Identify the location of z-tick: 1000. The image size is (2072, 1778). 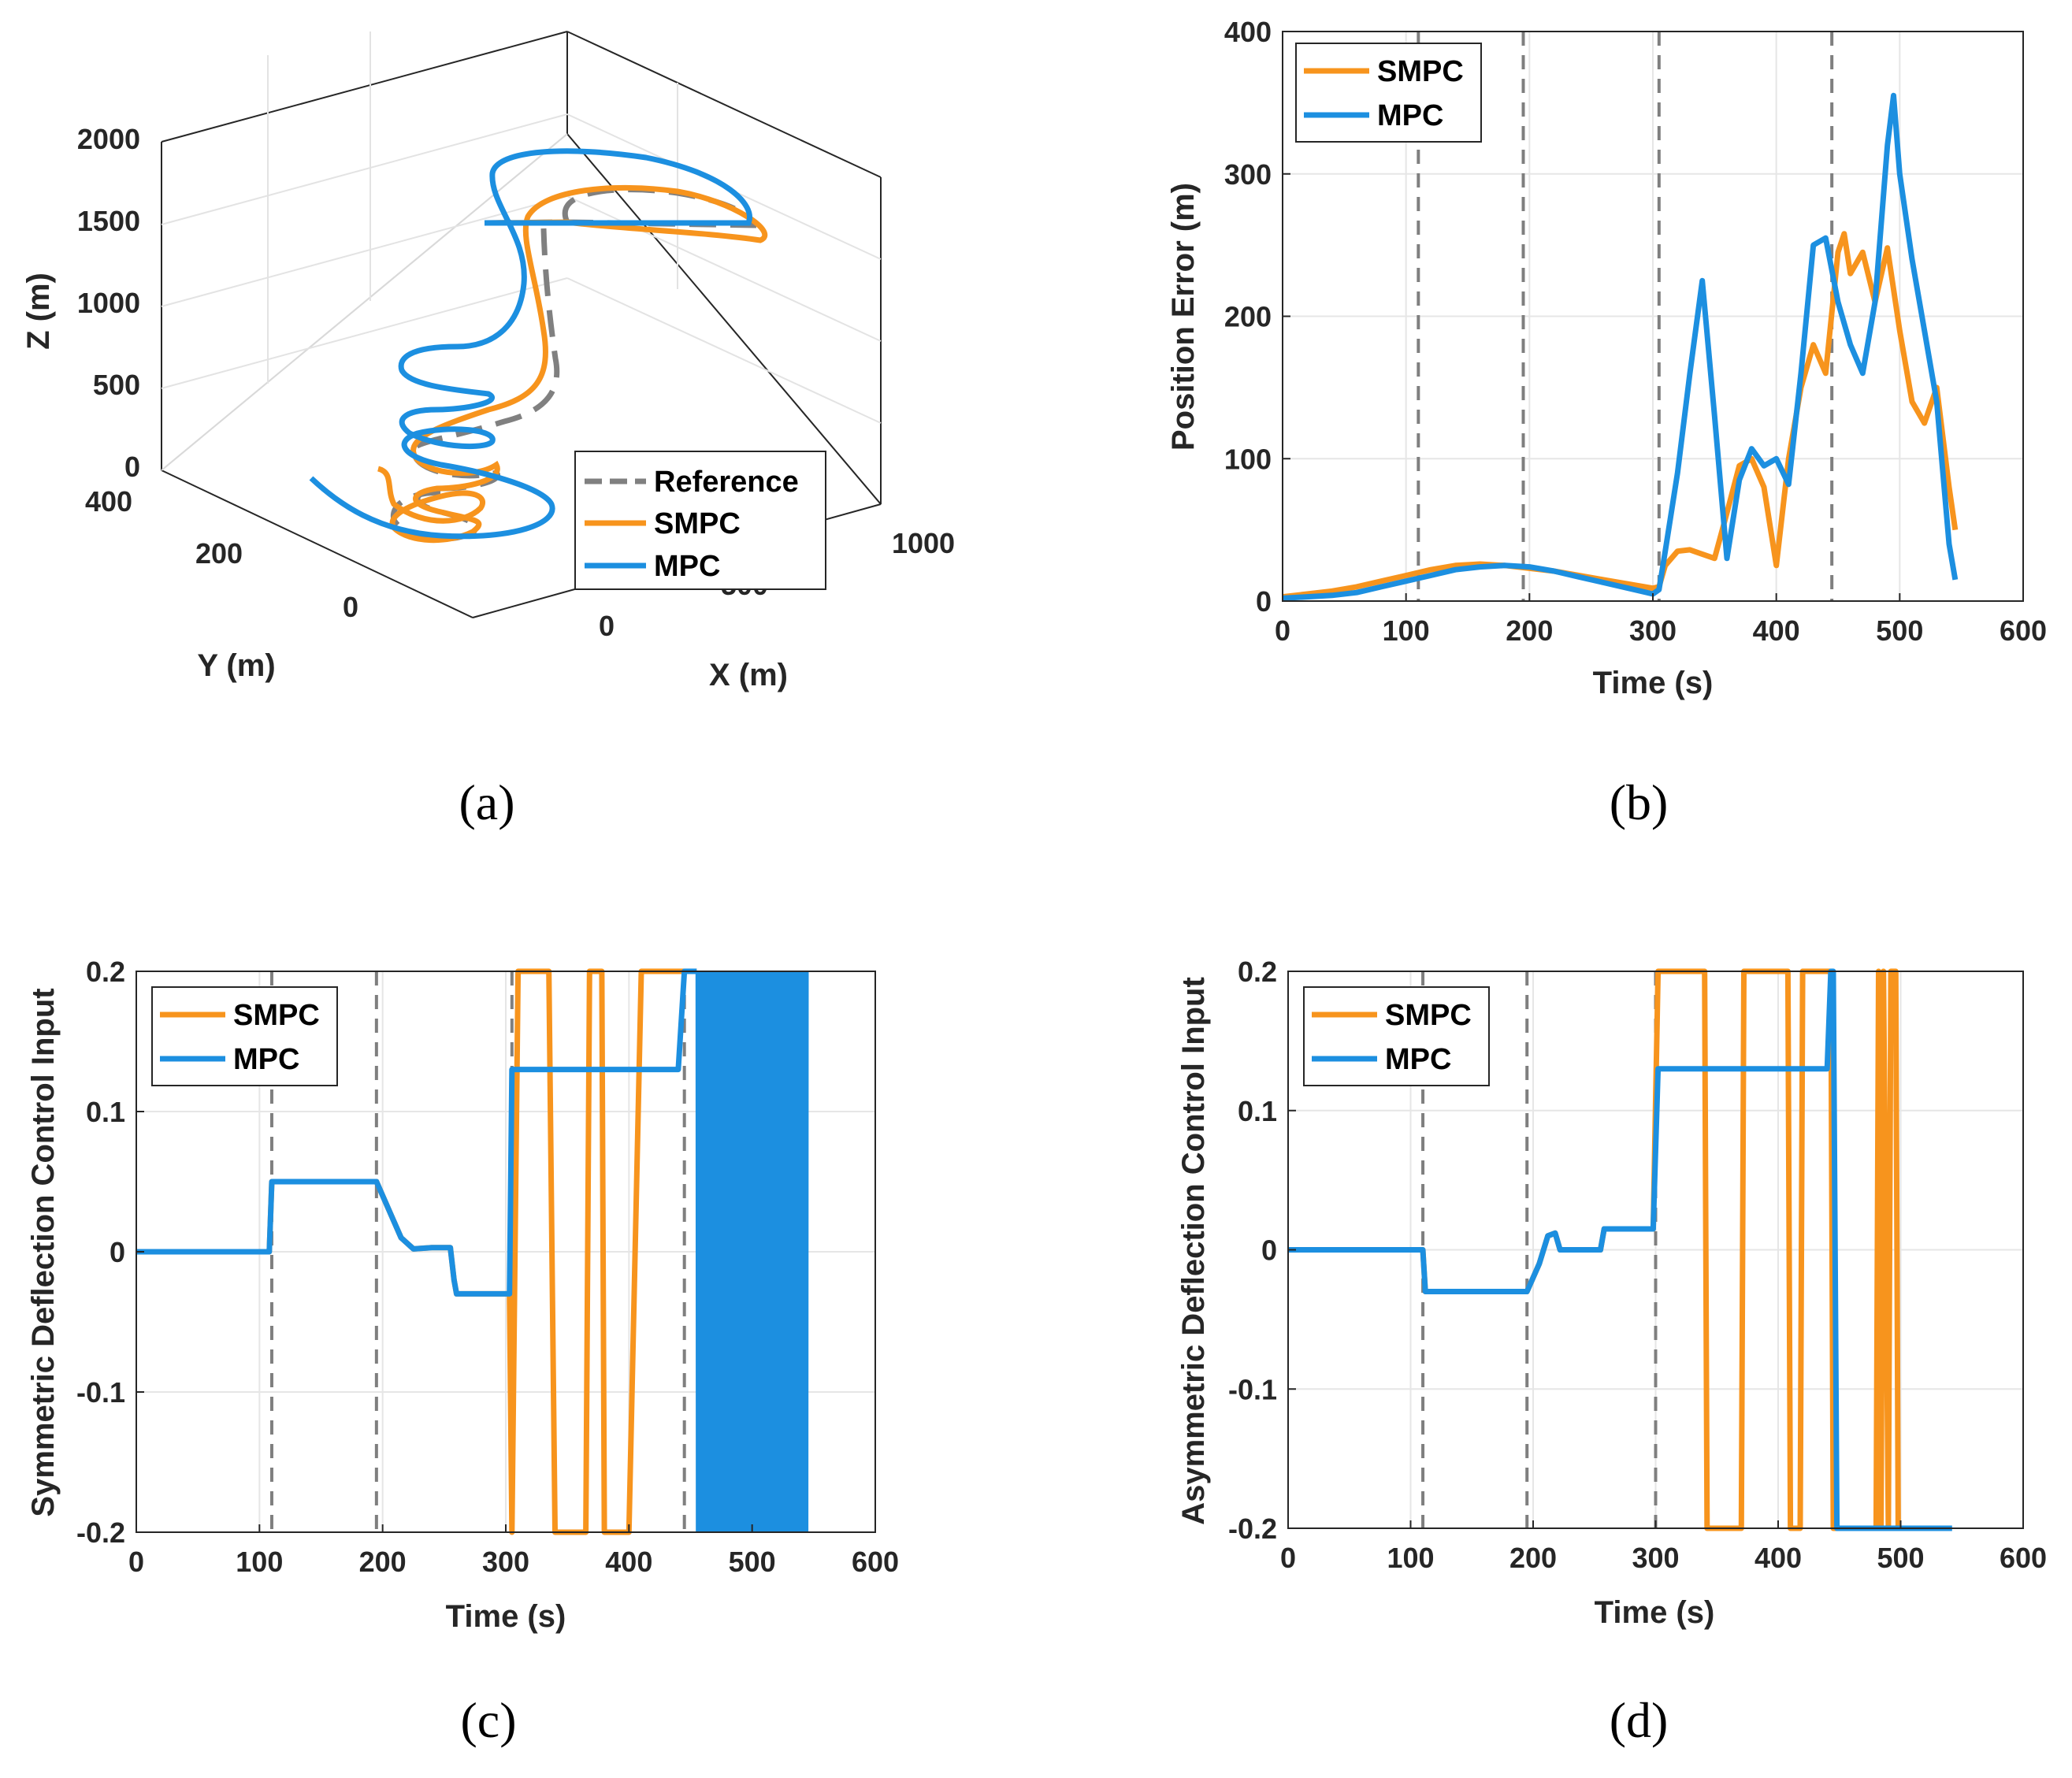
(108, 303).